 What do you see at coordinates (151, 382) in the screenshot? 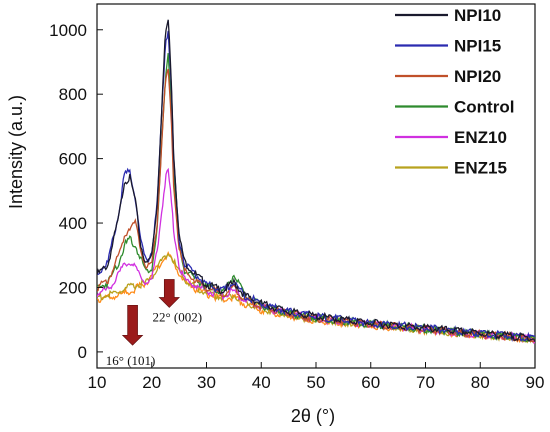
I see `x-tick-label: 20` at bounding box center [151, 382].